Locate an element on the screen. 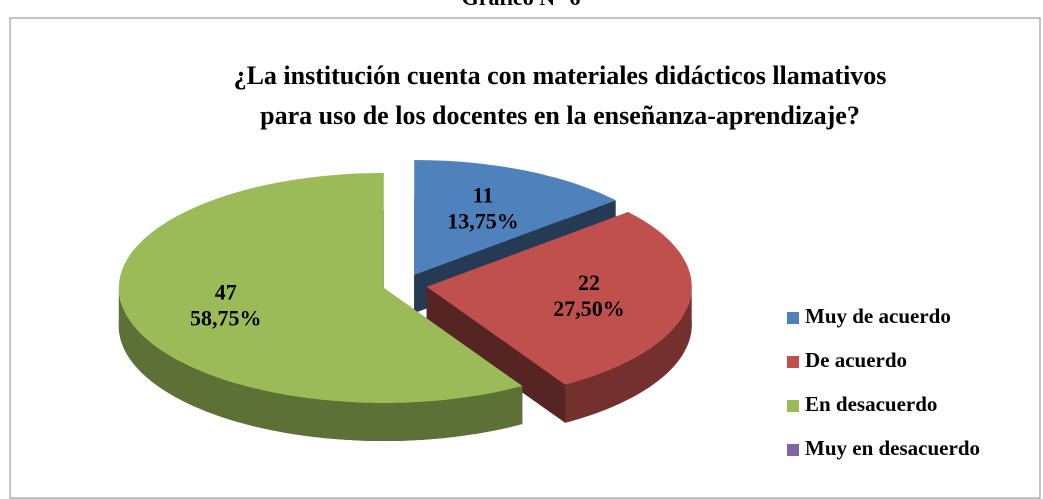 The height and width of the screenshot is (499, 1043). data-label: 22 is located at coordinates (589, 282).